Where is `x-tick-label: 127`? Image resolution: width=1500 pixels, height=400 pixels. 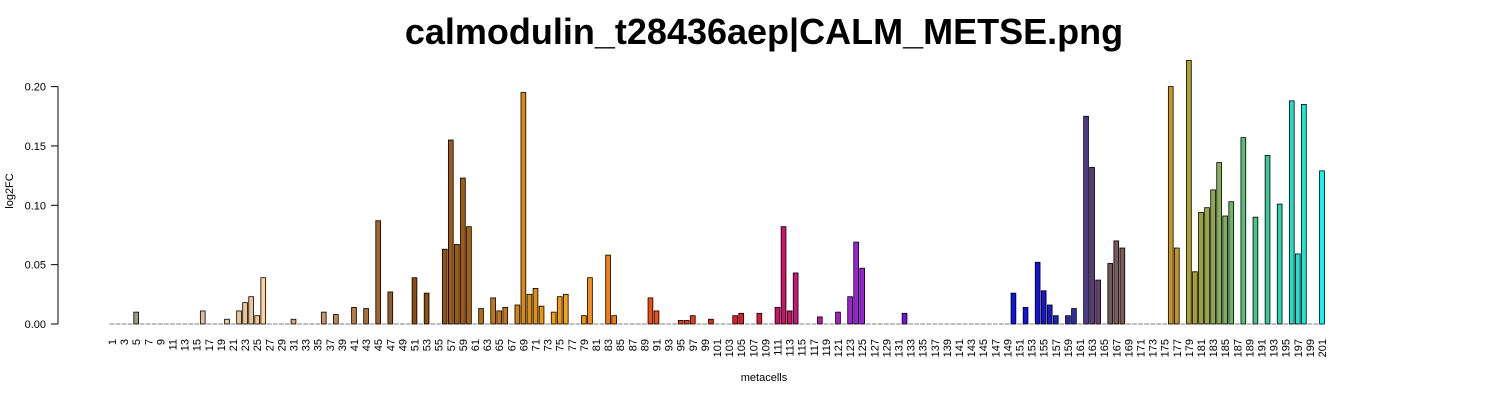 x-tick-label: 127 is located at coordinates (875, 348).